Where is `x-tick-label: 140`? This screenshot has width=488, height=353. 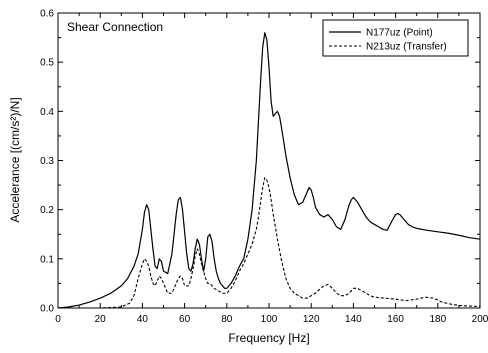
x-tick-label: 140 is located at coordinates (353, 319).